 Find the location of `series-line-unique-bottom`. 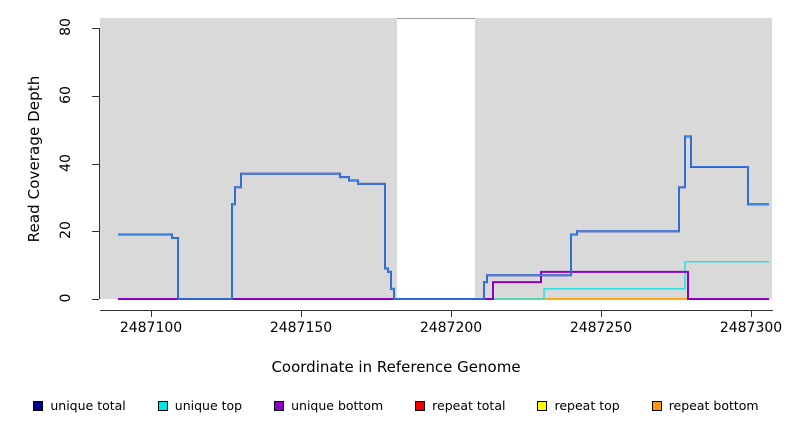

series-line-unique-bottom is located at coordinates (443, 285).